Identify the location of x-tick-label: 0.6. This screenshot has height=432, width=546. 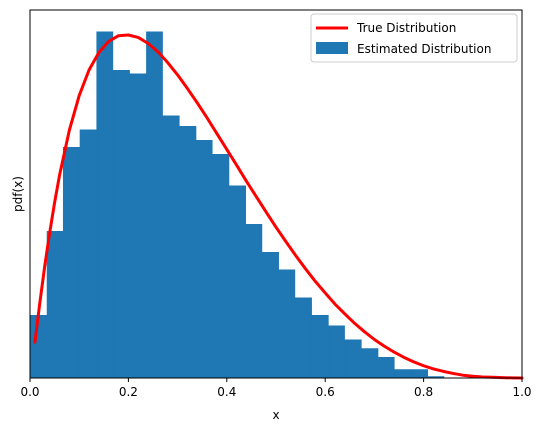
(325, 392).